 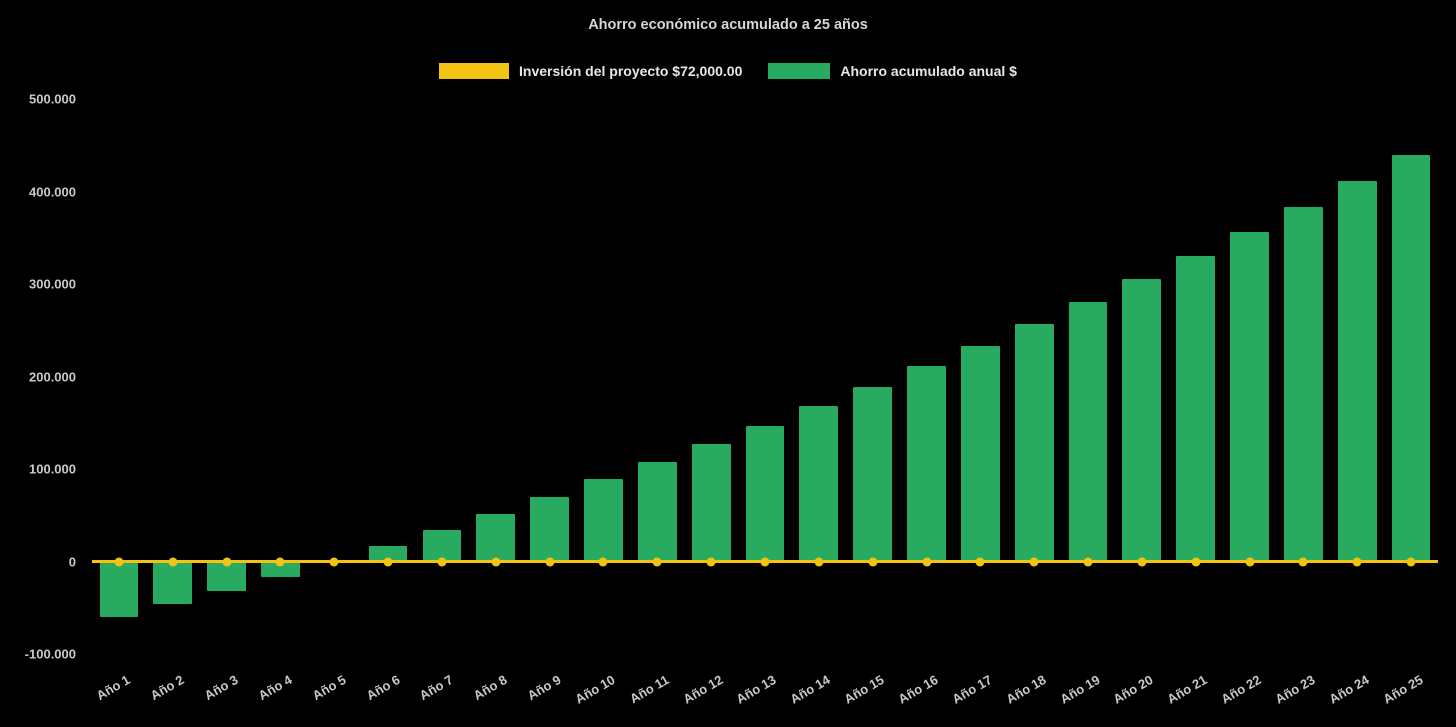 I want to click on x-tick-label: Año 14, so click(x=810, y=689).